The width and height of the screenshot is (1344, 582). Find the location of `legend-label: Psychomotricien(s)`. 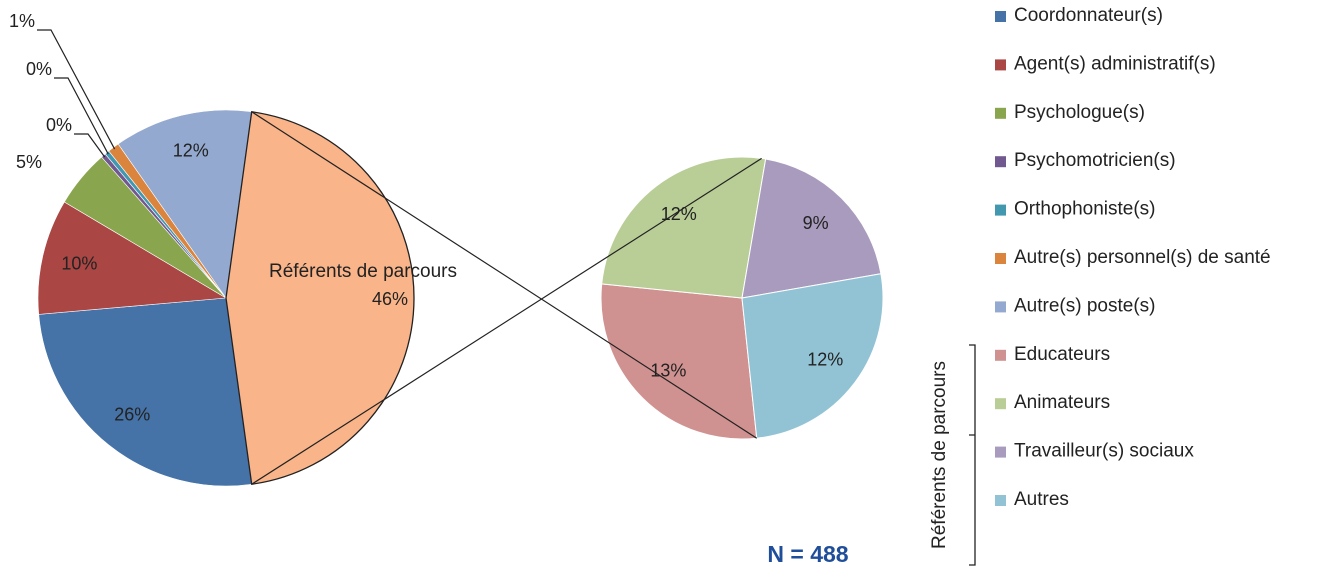

legend-label: Psychomotricien(s) is located at coordinates (1095, 160).